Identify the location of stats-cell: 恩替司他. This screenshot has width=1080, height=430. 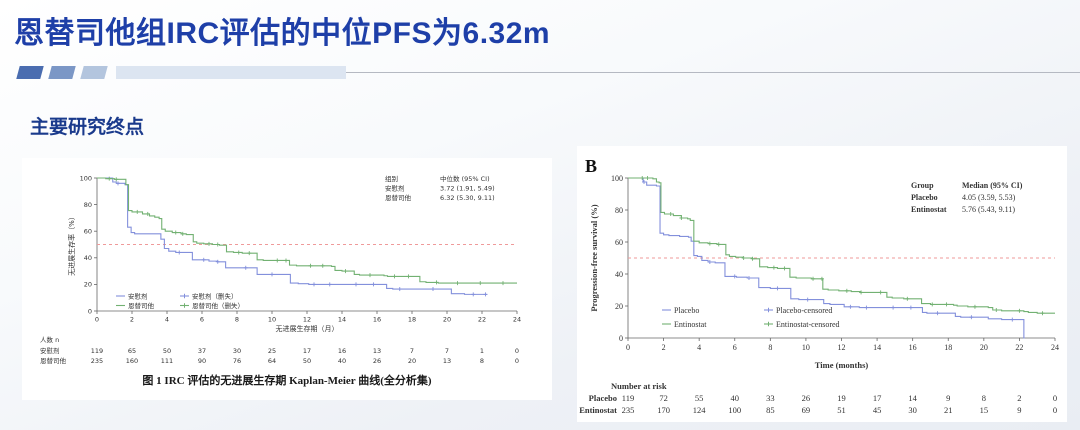
(398, 197).